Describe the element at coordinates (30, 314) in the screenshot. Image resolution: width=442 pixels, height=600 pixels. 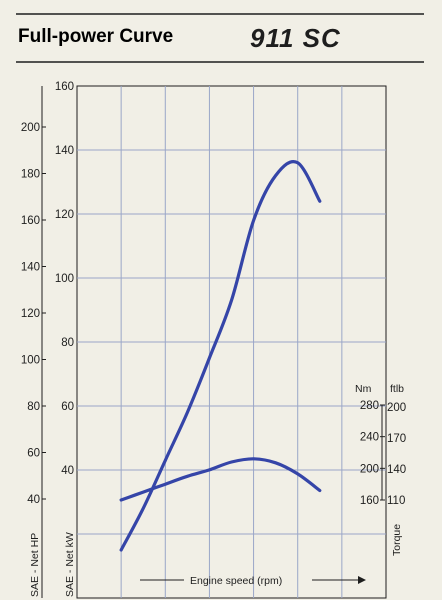
I see `hp-tick-label: 120` at that location.